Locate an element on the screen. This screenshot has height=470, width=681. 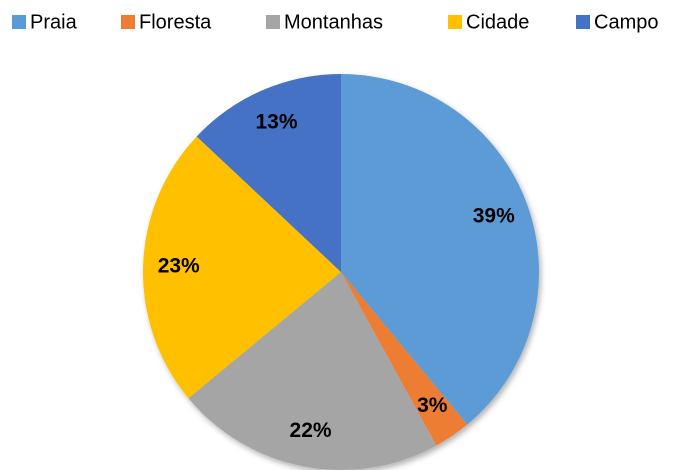
legend-label: Campo is located at coordinates (626, 22).